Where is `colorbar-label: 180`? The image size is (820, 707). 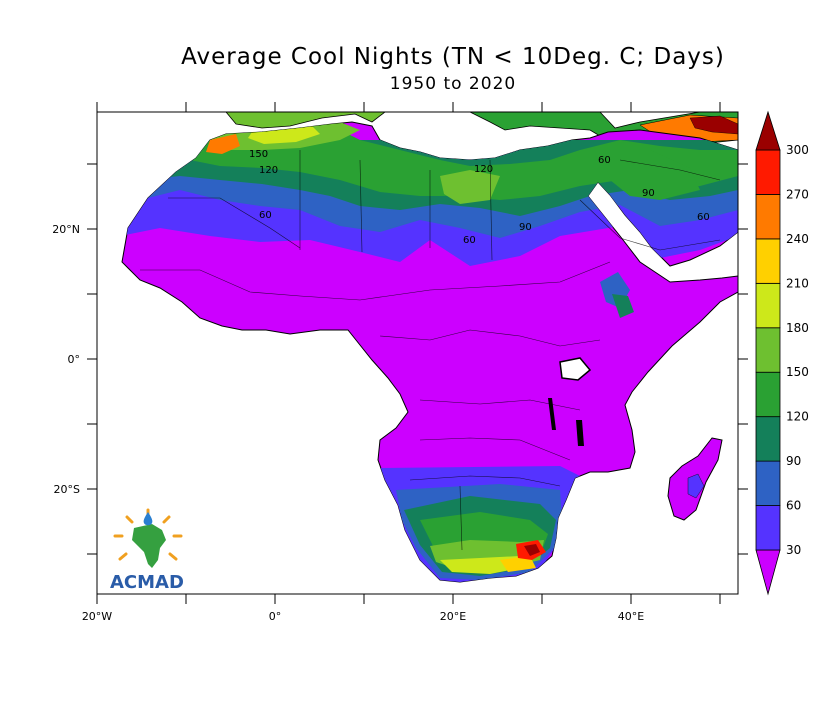 colorbar-label: 180 is located at coordinates (797, 328).